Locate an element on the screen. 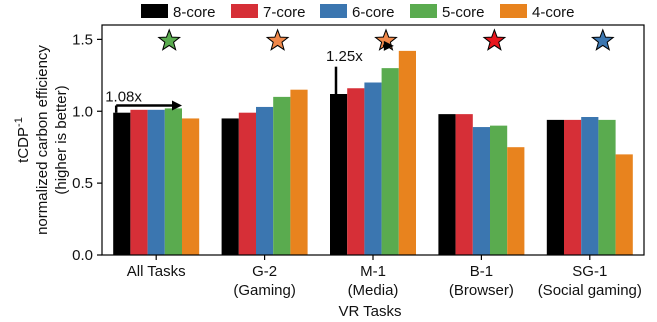 The height and width of the screenshot is (322, 657). y-tick-label: 0.5 is located at coordinates (82, 183).